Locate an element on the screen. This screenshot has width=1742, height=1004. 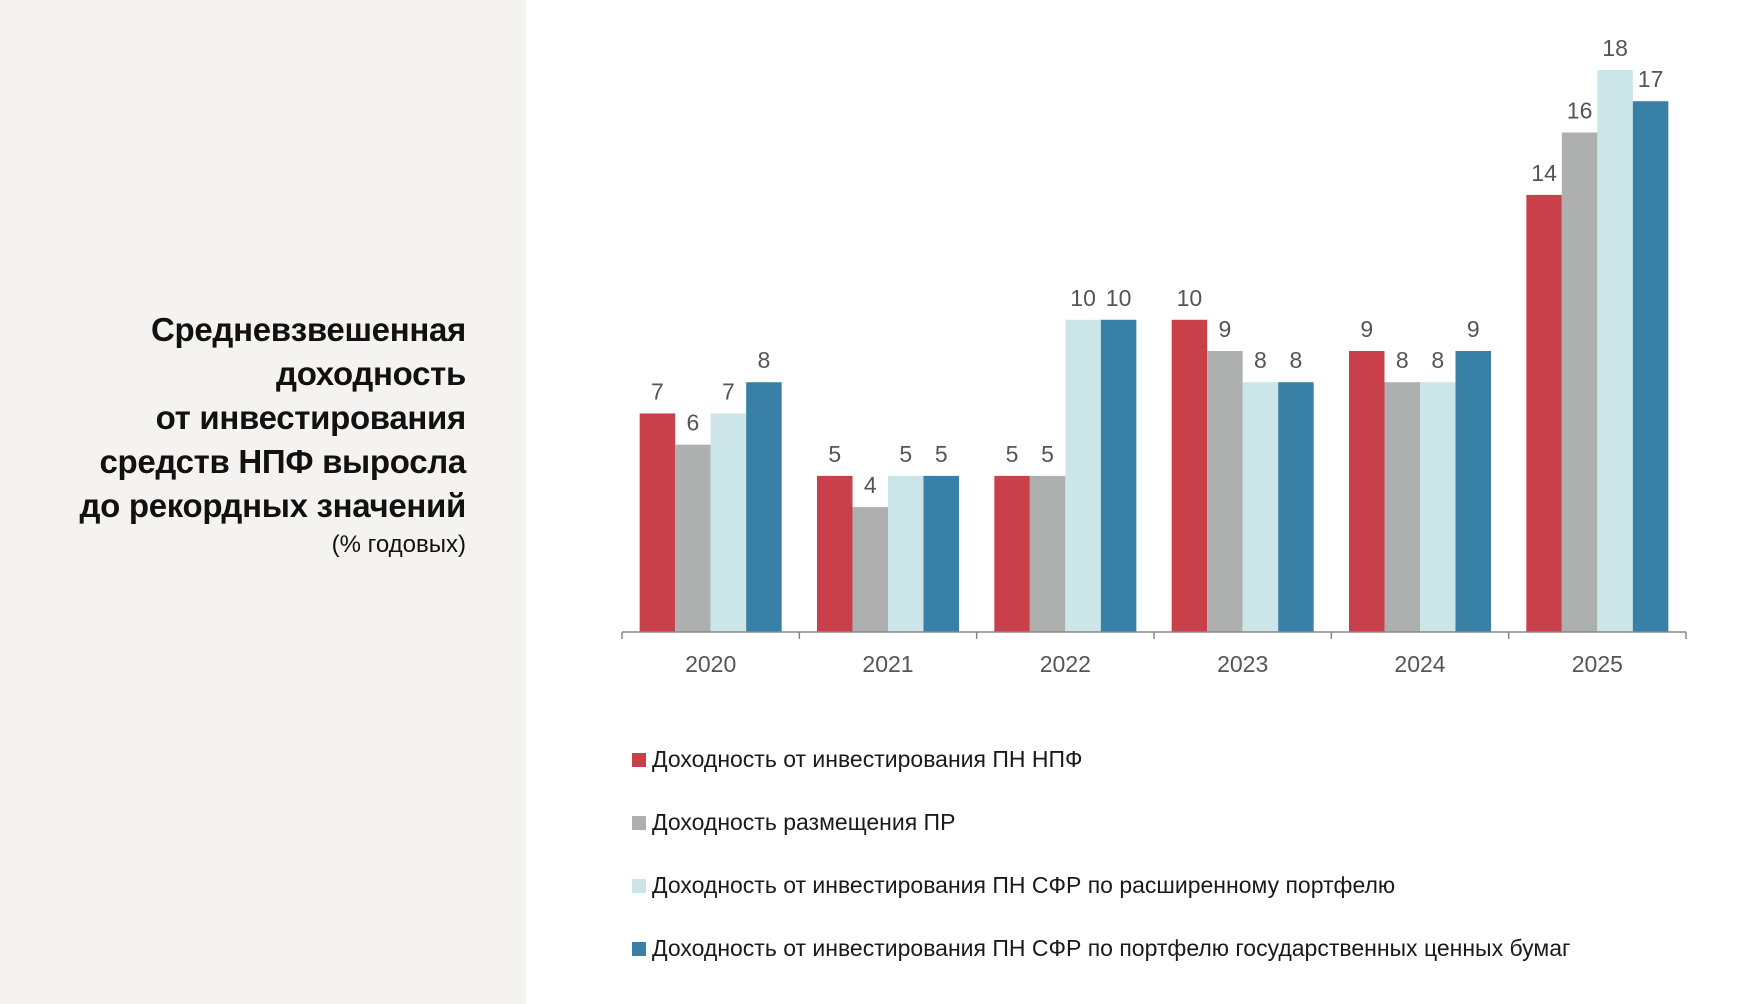
chart-subtitle: (% годовых) is located at coordinates (398, 544).